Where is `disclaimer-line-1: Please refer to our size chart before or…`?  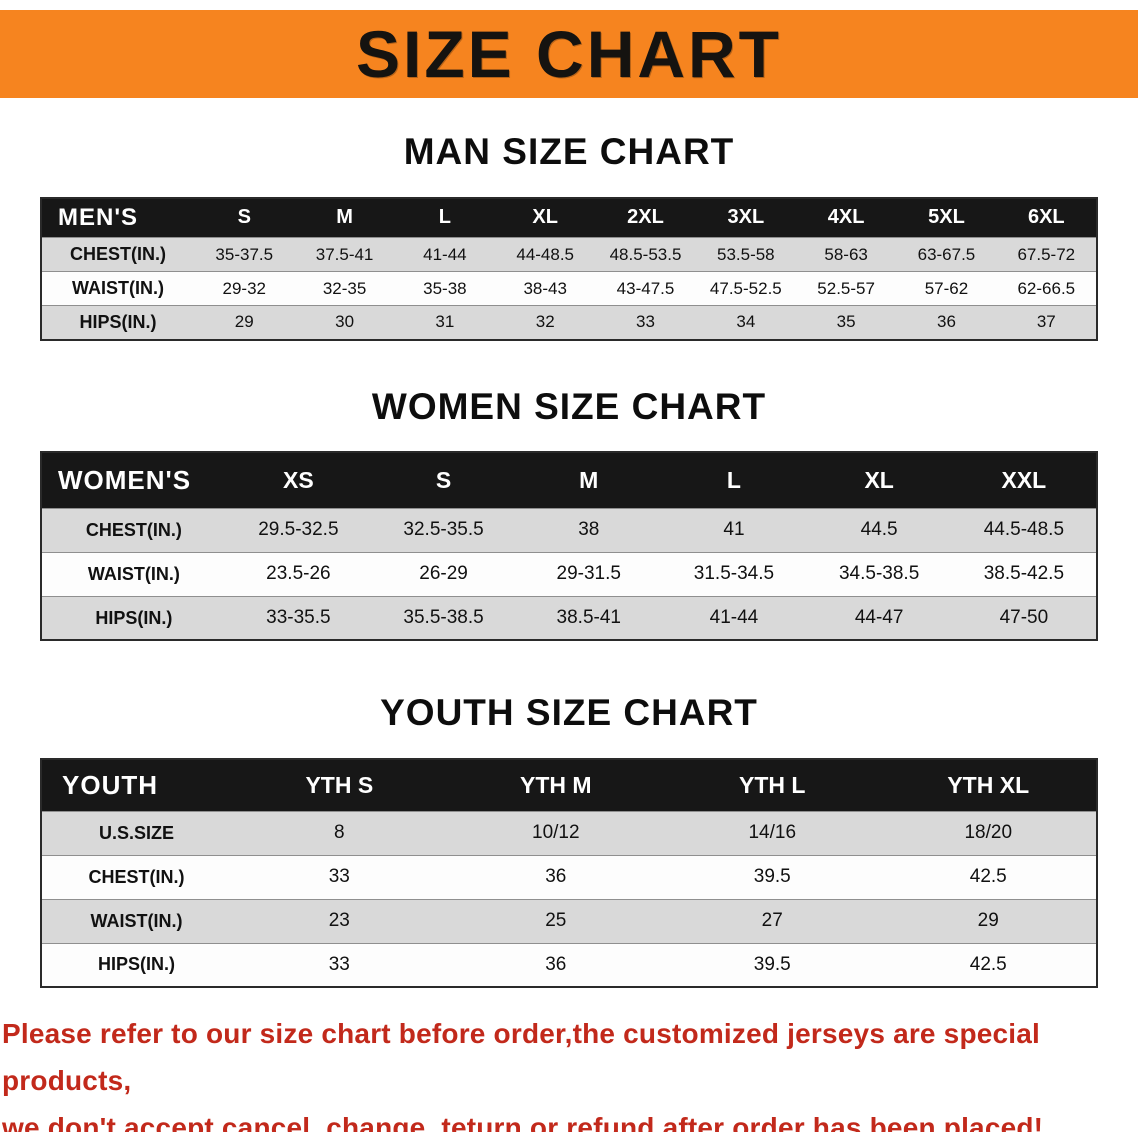
disclaimer-line-1: Please refer to our size chart before or… is located at coordinates (521, 1057).